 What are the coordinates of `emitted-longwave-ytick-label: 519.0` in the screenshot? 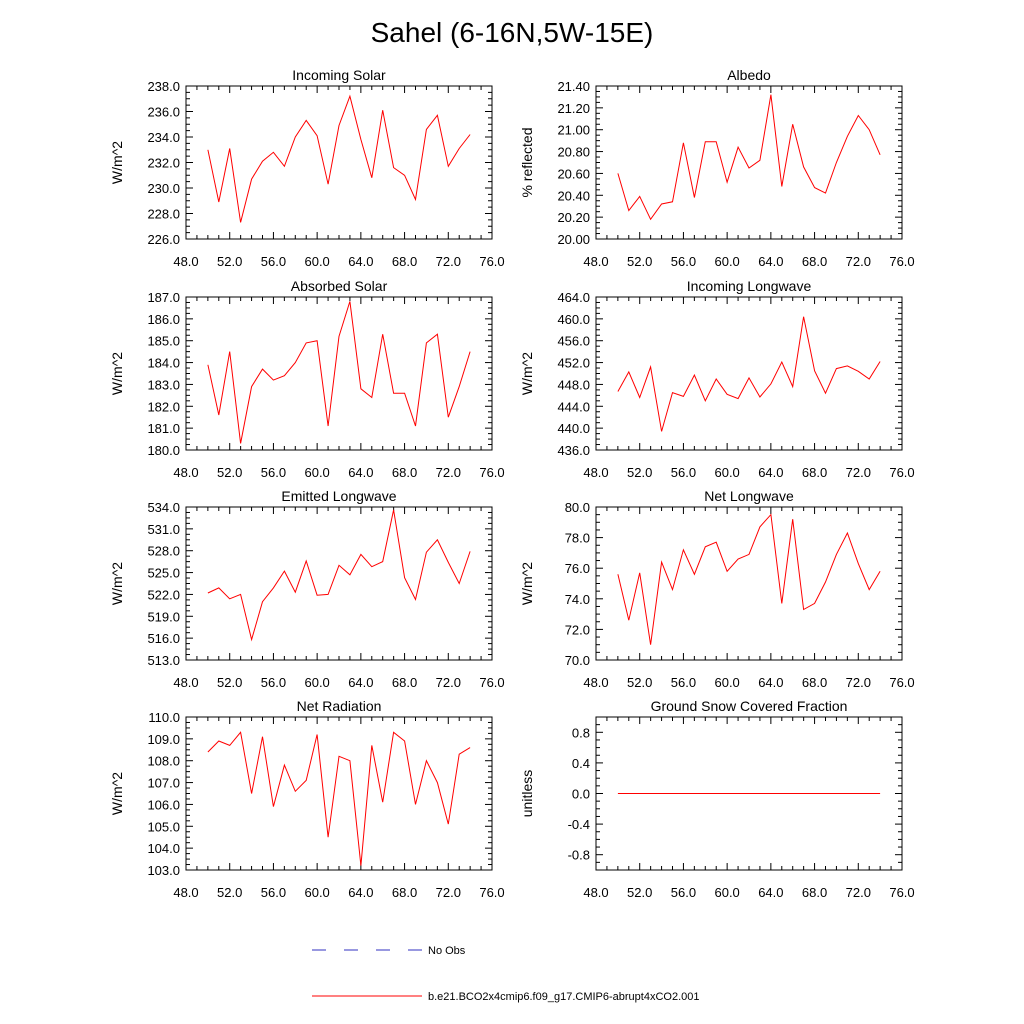 It's located at (163, 616).